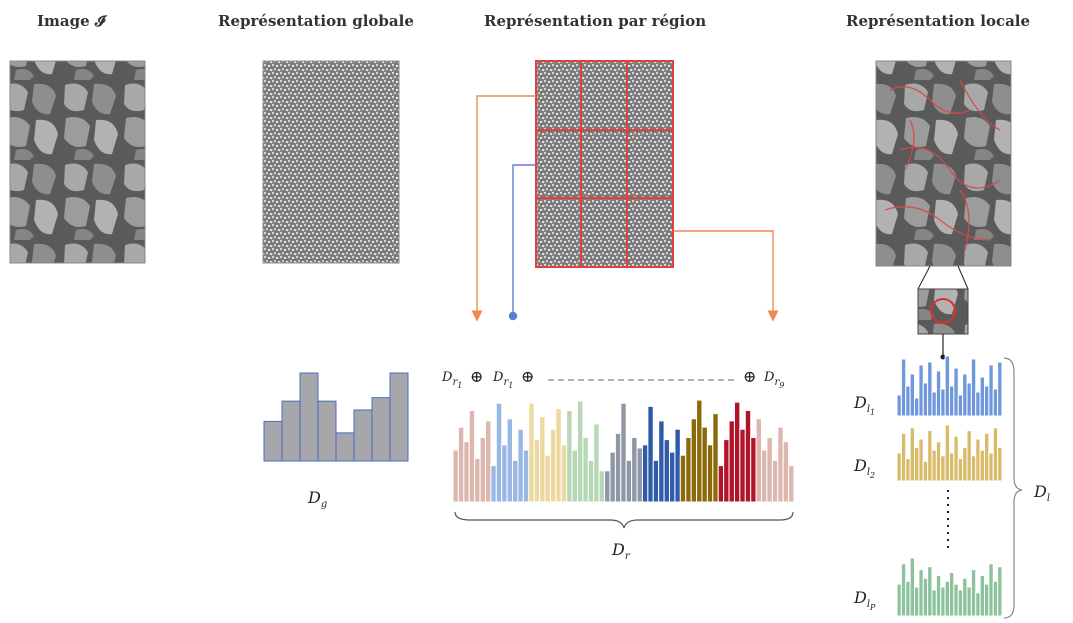  Describe the element at coordinates (77, 162) in the screenshot. I see `bark-image` at that location.